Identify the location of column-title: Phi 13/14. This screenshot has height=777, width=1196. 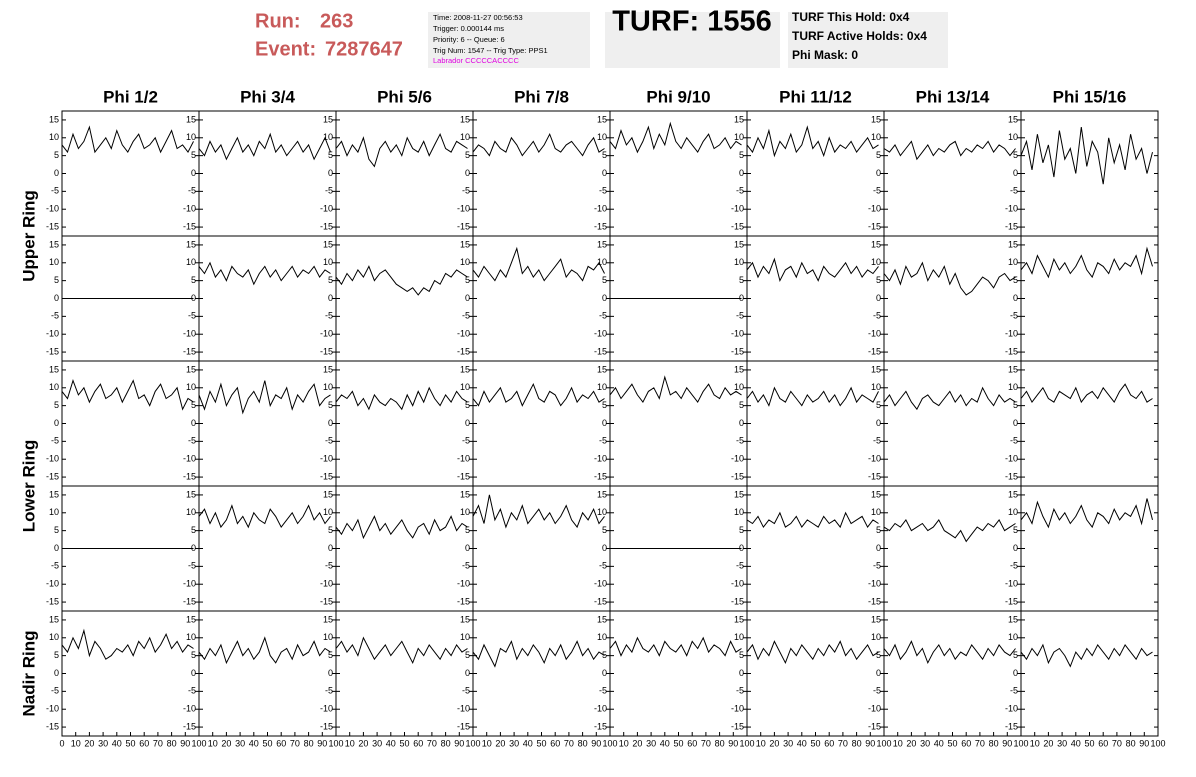
(953, 96).